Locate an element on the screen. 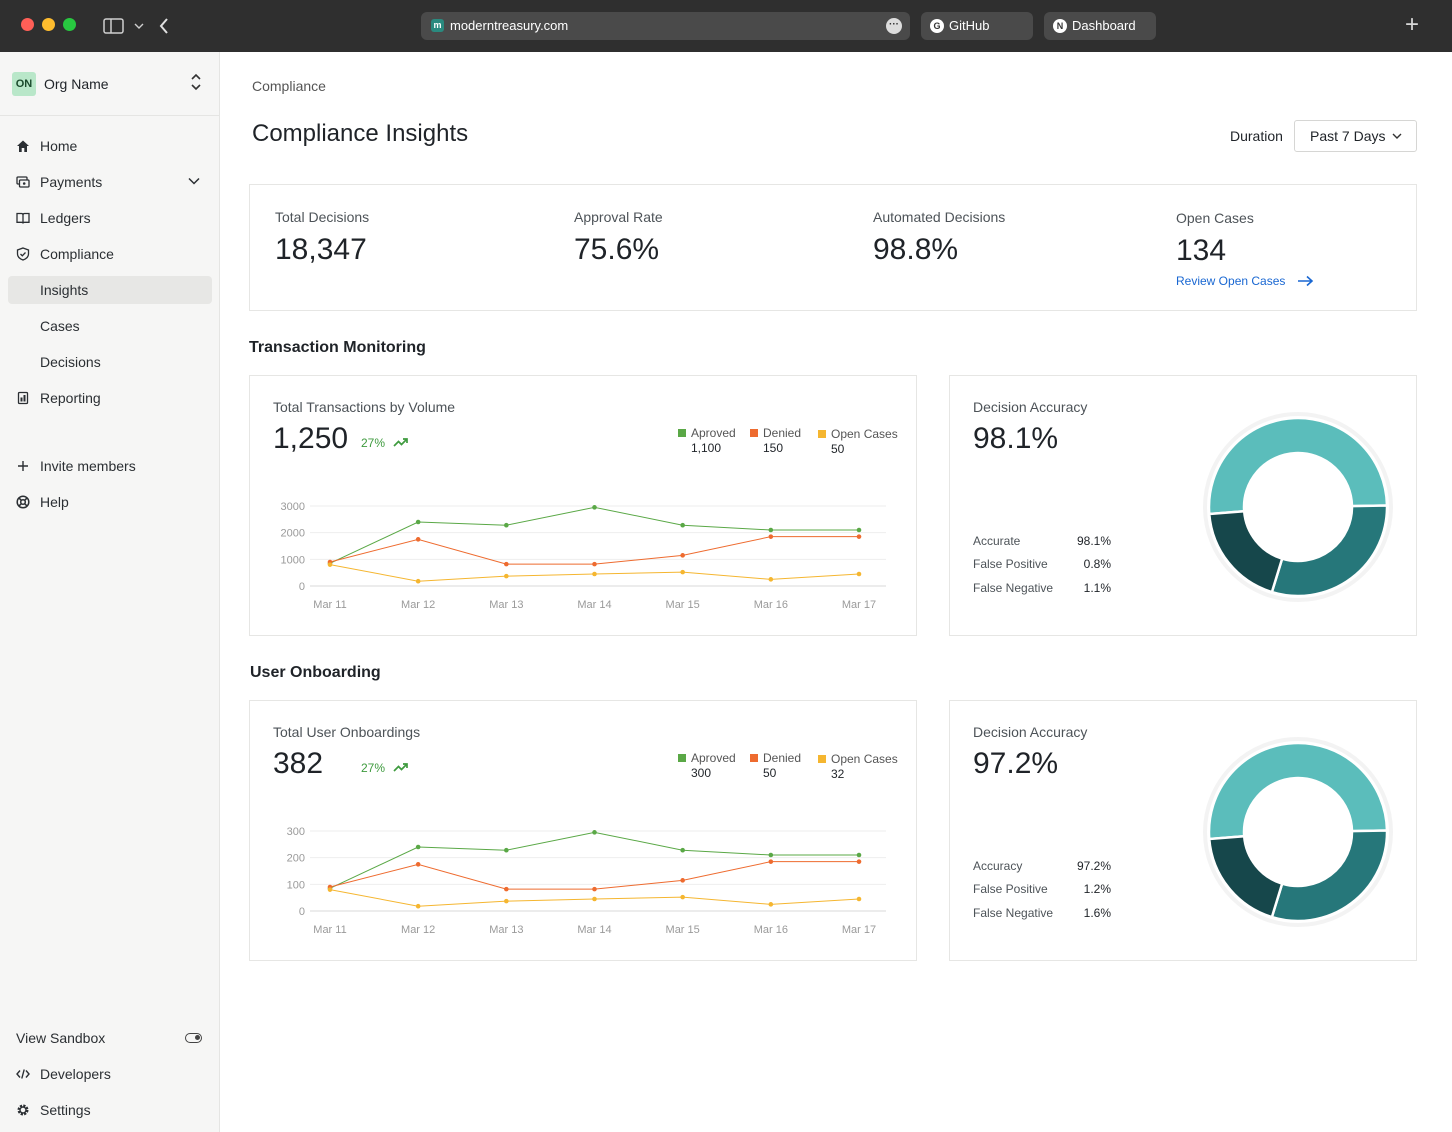 The image size is (1452, 1132). stat-label: Total Decisions is located at coordinates (322, 217).